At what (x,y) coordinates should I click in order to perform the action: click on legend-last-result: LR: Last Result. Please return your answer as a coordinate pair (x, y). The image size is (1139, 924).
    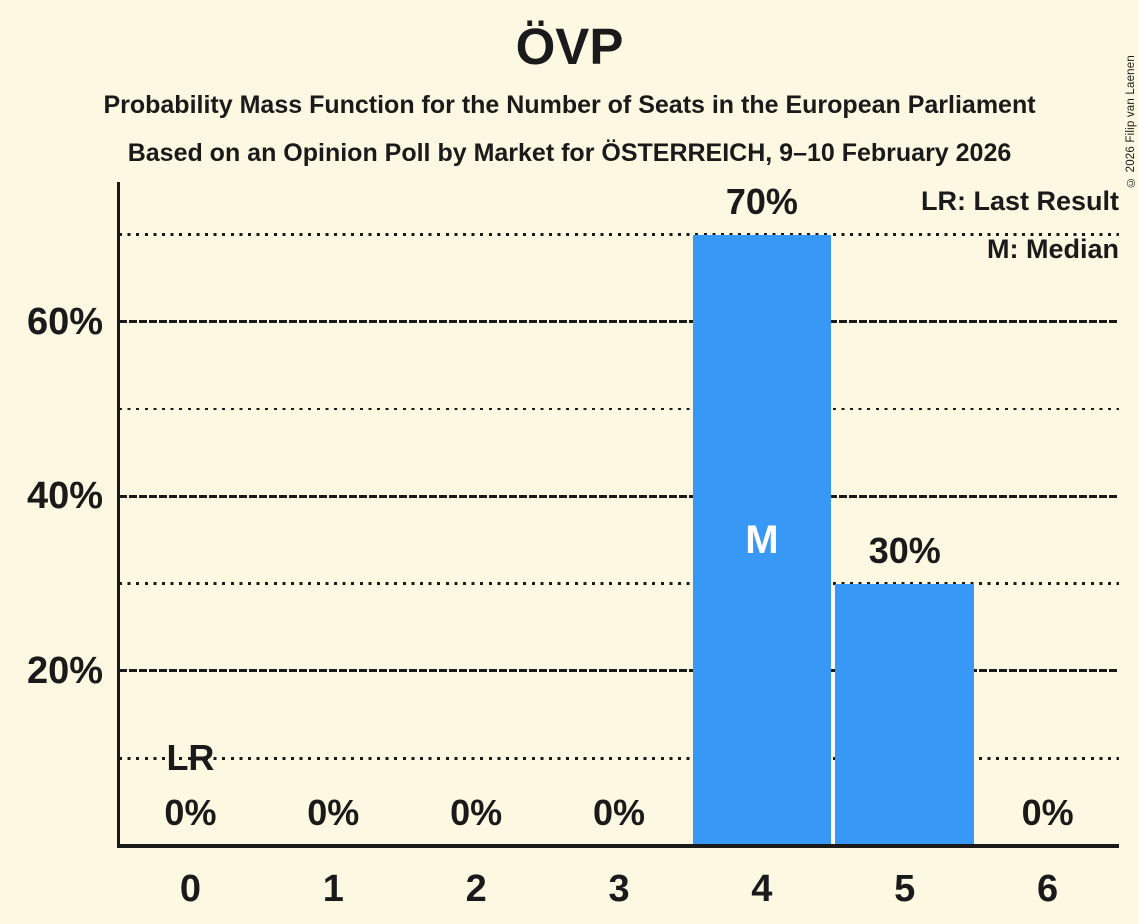
    Looking at the image, I should click on (1019, 201).